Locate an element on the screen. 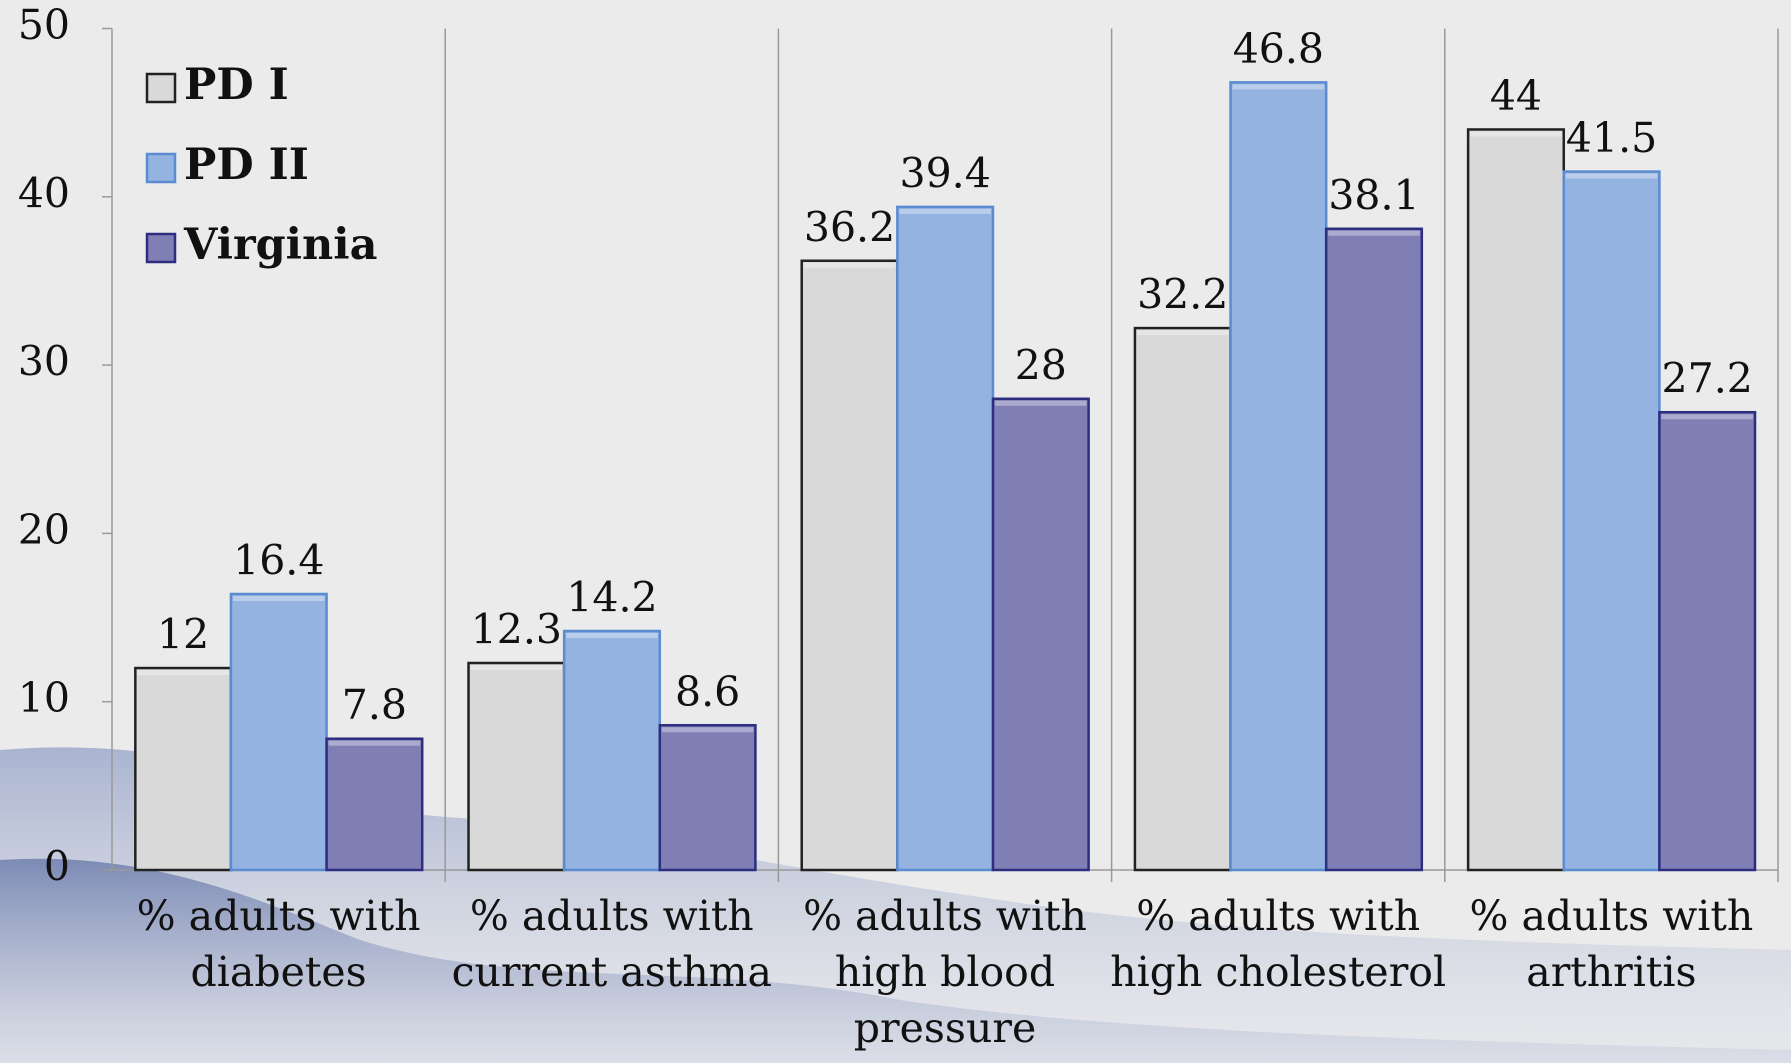  x-tick-label: % adults with current asthma is located at coordinates (611, 944).